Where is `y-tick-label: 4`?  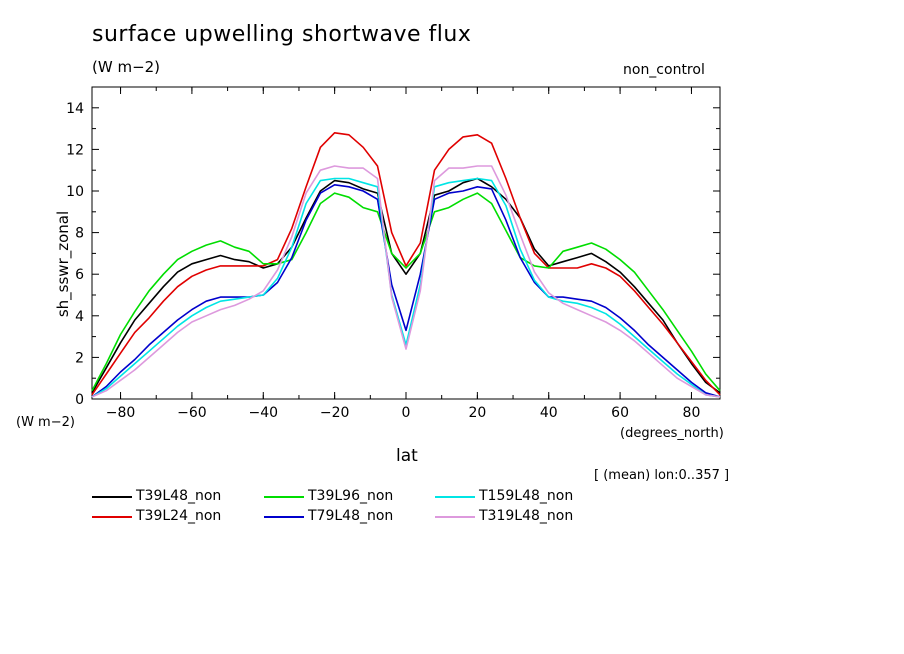
y-tick-label: 4 is located at coordinates (79, 317).